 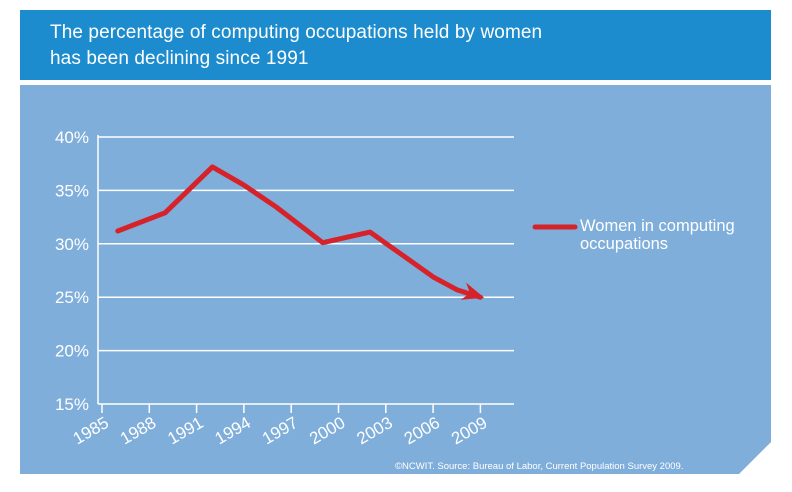 I want to click on series-layer, so click(x=300, y=232).